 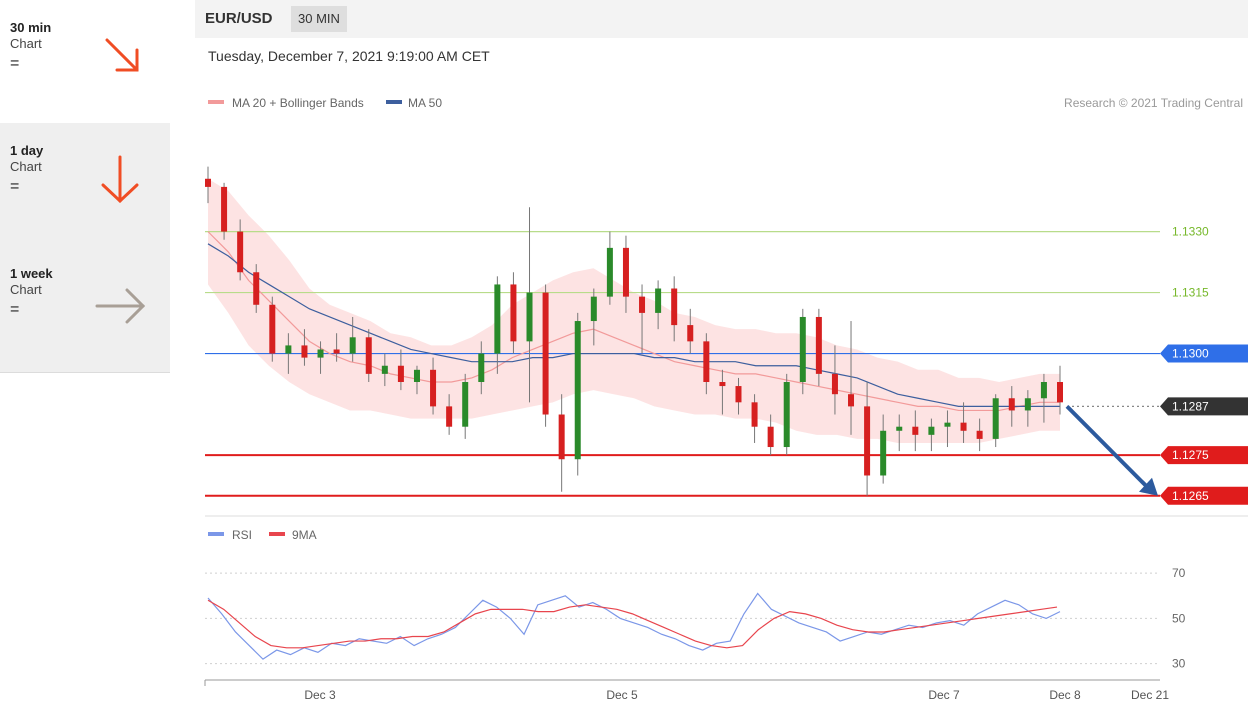 I want to click on arrow-down-right-icon, so click(x=122, y=55).